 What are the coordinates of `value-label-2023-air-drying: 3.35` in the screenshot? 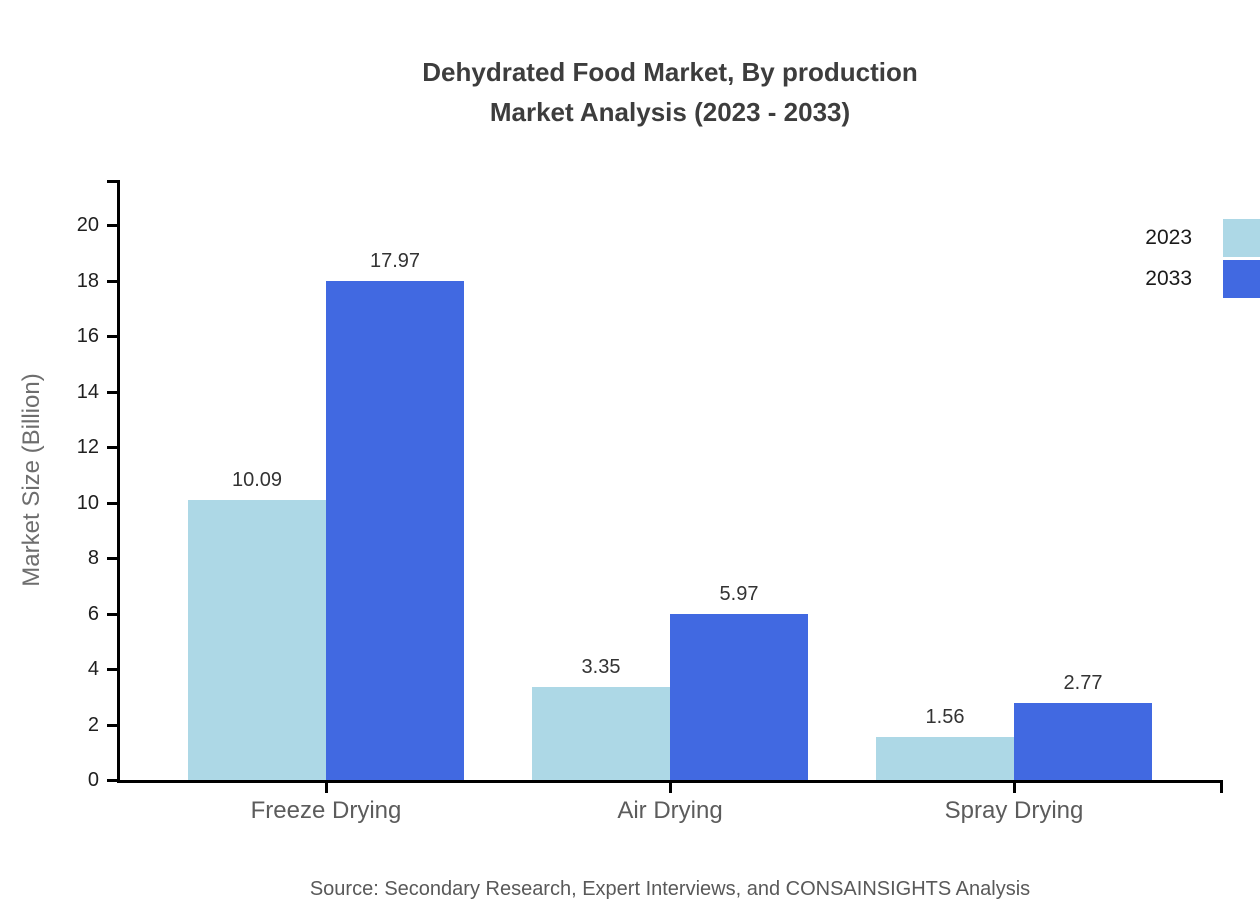 It's located at (601, 667).